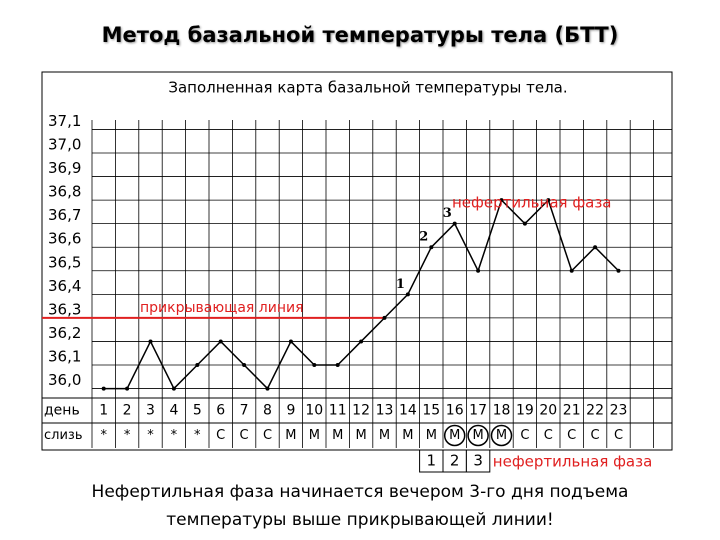 This screenshot has width=720, height=540. I want to click on y-tick-label: 36,6, so click(64, 239).